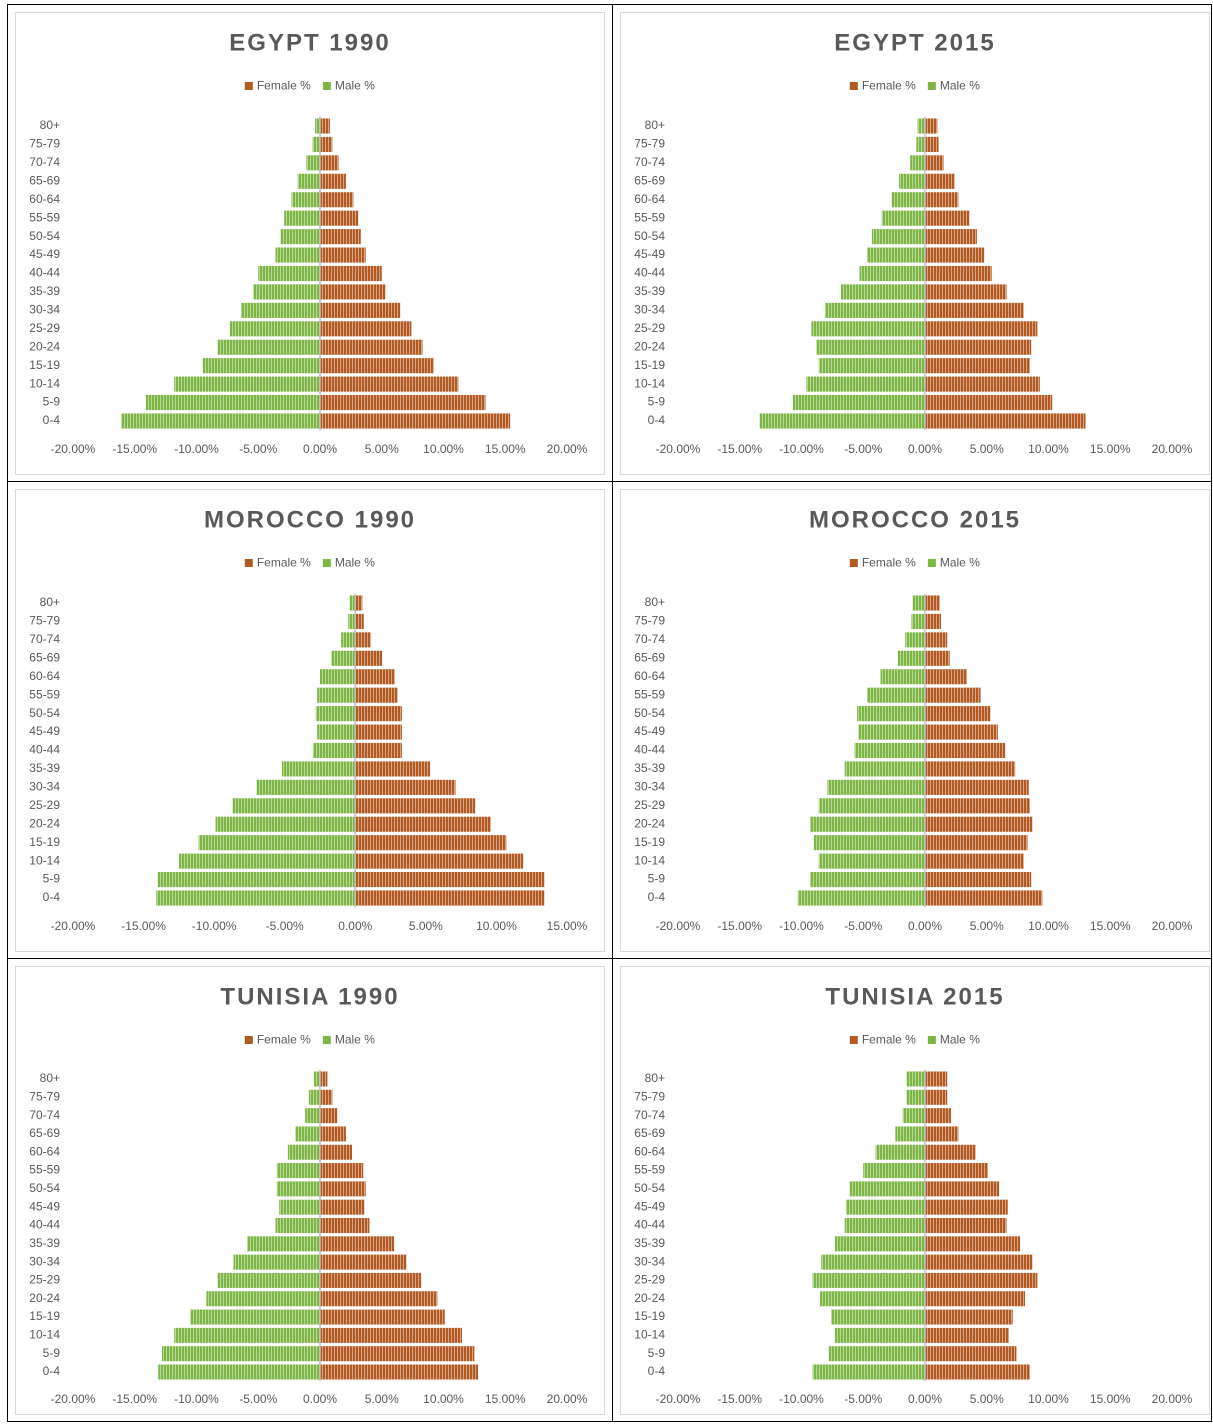 This screenshot has width=1213, height=1424. Describe the element at coordinates (649, 346) in the screenshot. I see `y-tick-label: 20-24` at that location.